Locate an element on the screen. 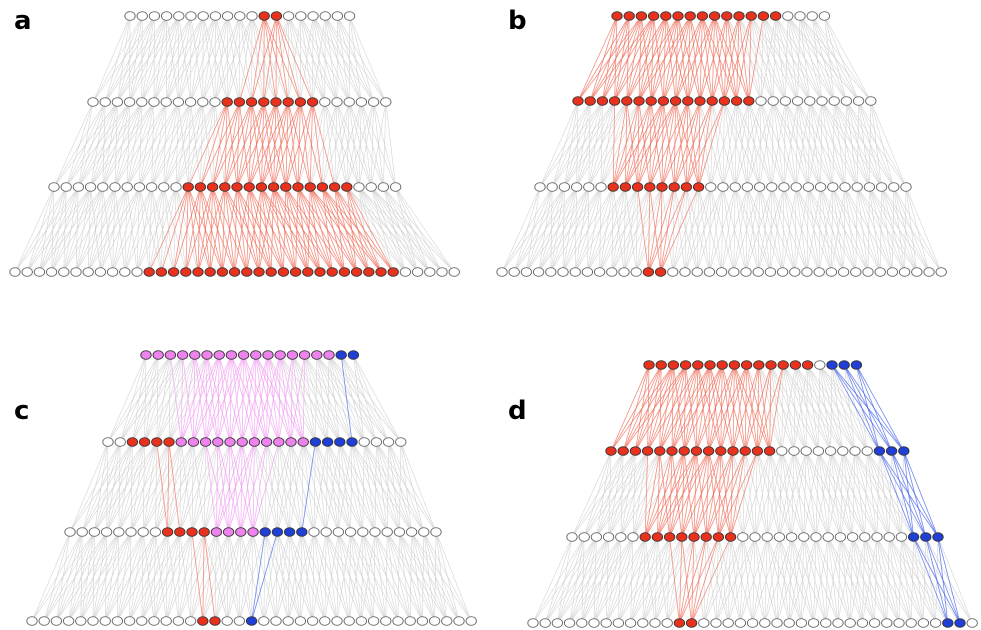  panel-label-d: d is located at coordinates (517, 411).